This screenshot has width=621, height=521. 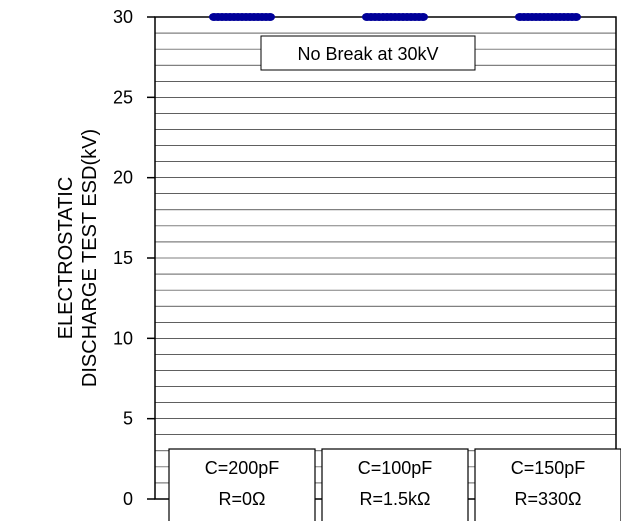 I want to click on y-axis-label-line-1: ELECTROSTATIC, so click(x=66, y=258).